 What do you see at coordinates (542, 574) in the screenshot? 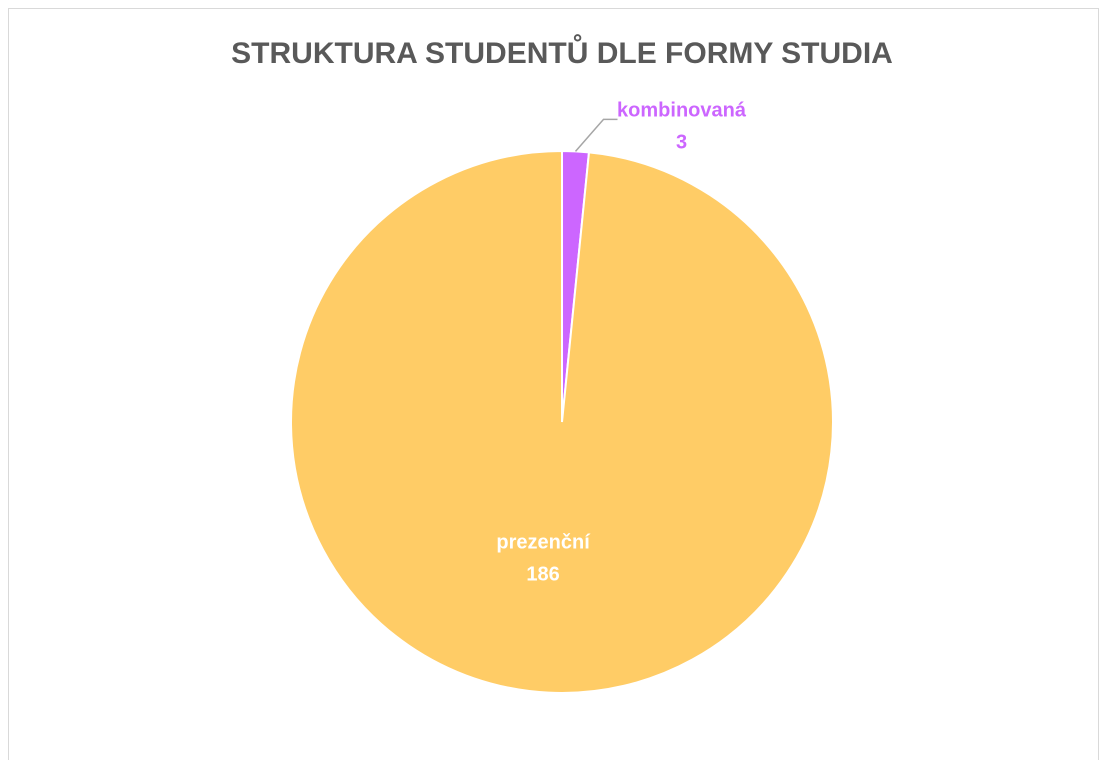
I see `value-label: 186` at bounding box center [542, 574].